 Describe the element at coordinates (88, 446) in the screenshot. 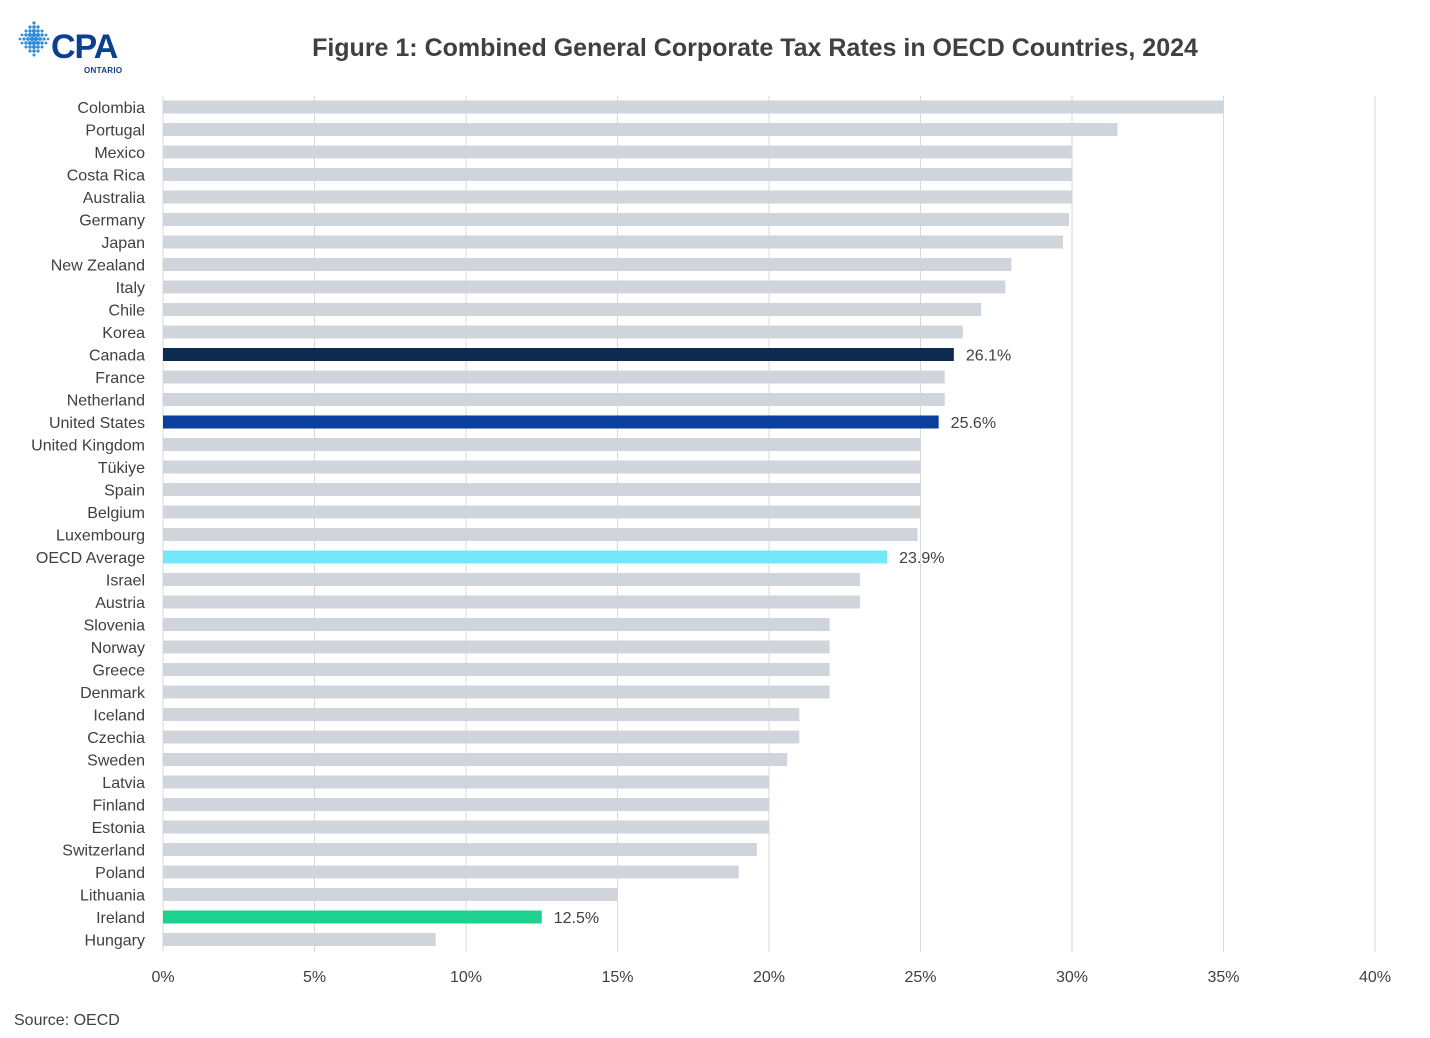

I see `category-label: United Kingdom` at that location.